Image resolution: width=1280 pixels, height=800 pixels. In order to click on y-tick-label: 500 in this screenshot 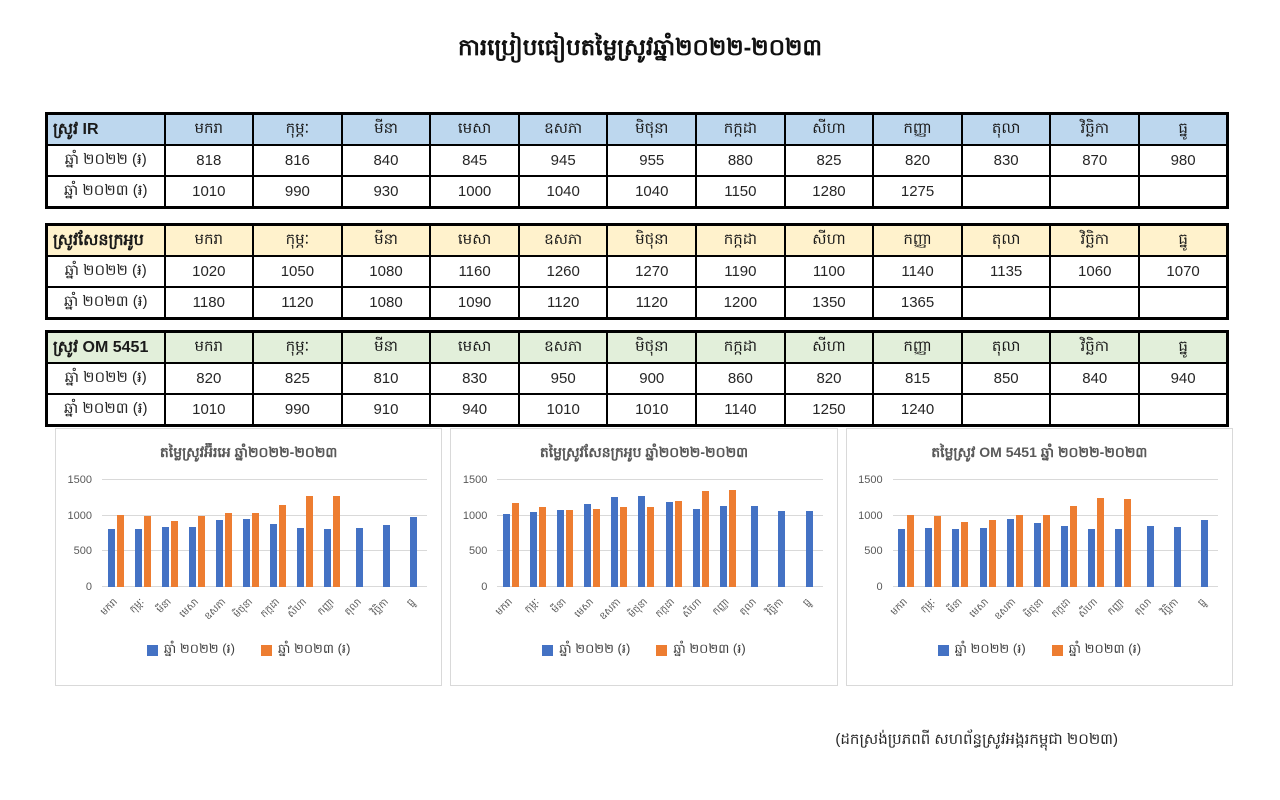, I will do `click(82, 551)`.